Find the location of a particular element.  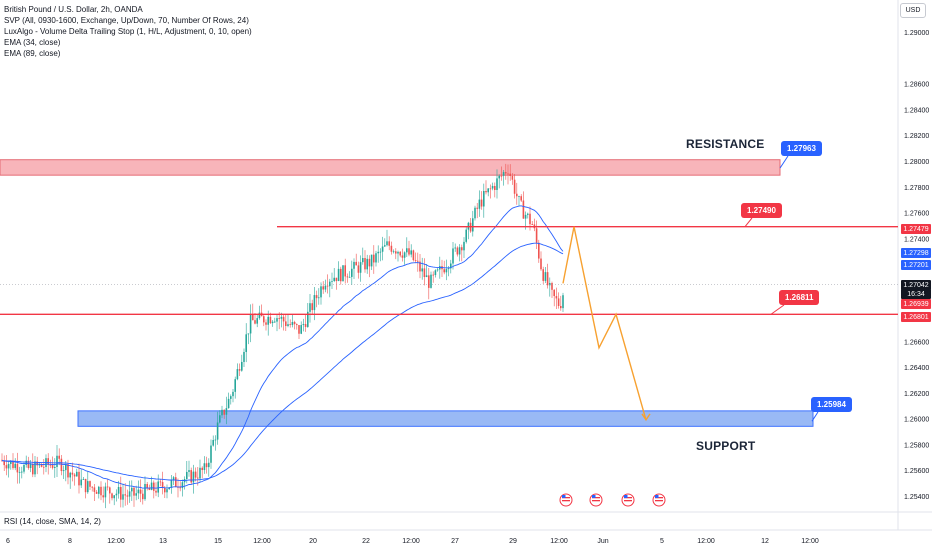

resistance-callout-leader is located at coordinates (784, 162).